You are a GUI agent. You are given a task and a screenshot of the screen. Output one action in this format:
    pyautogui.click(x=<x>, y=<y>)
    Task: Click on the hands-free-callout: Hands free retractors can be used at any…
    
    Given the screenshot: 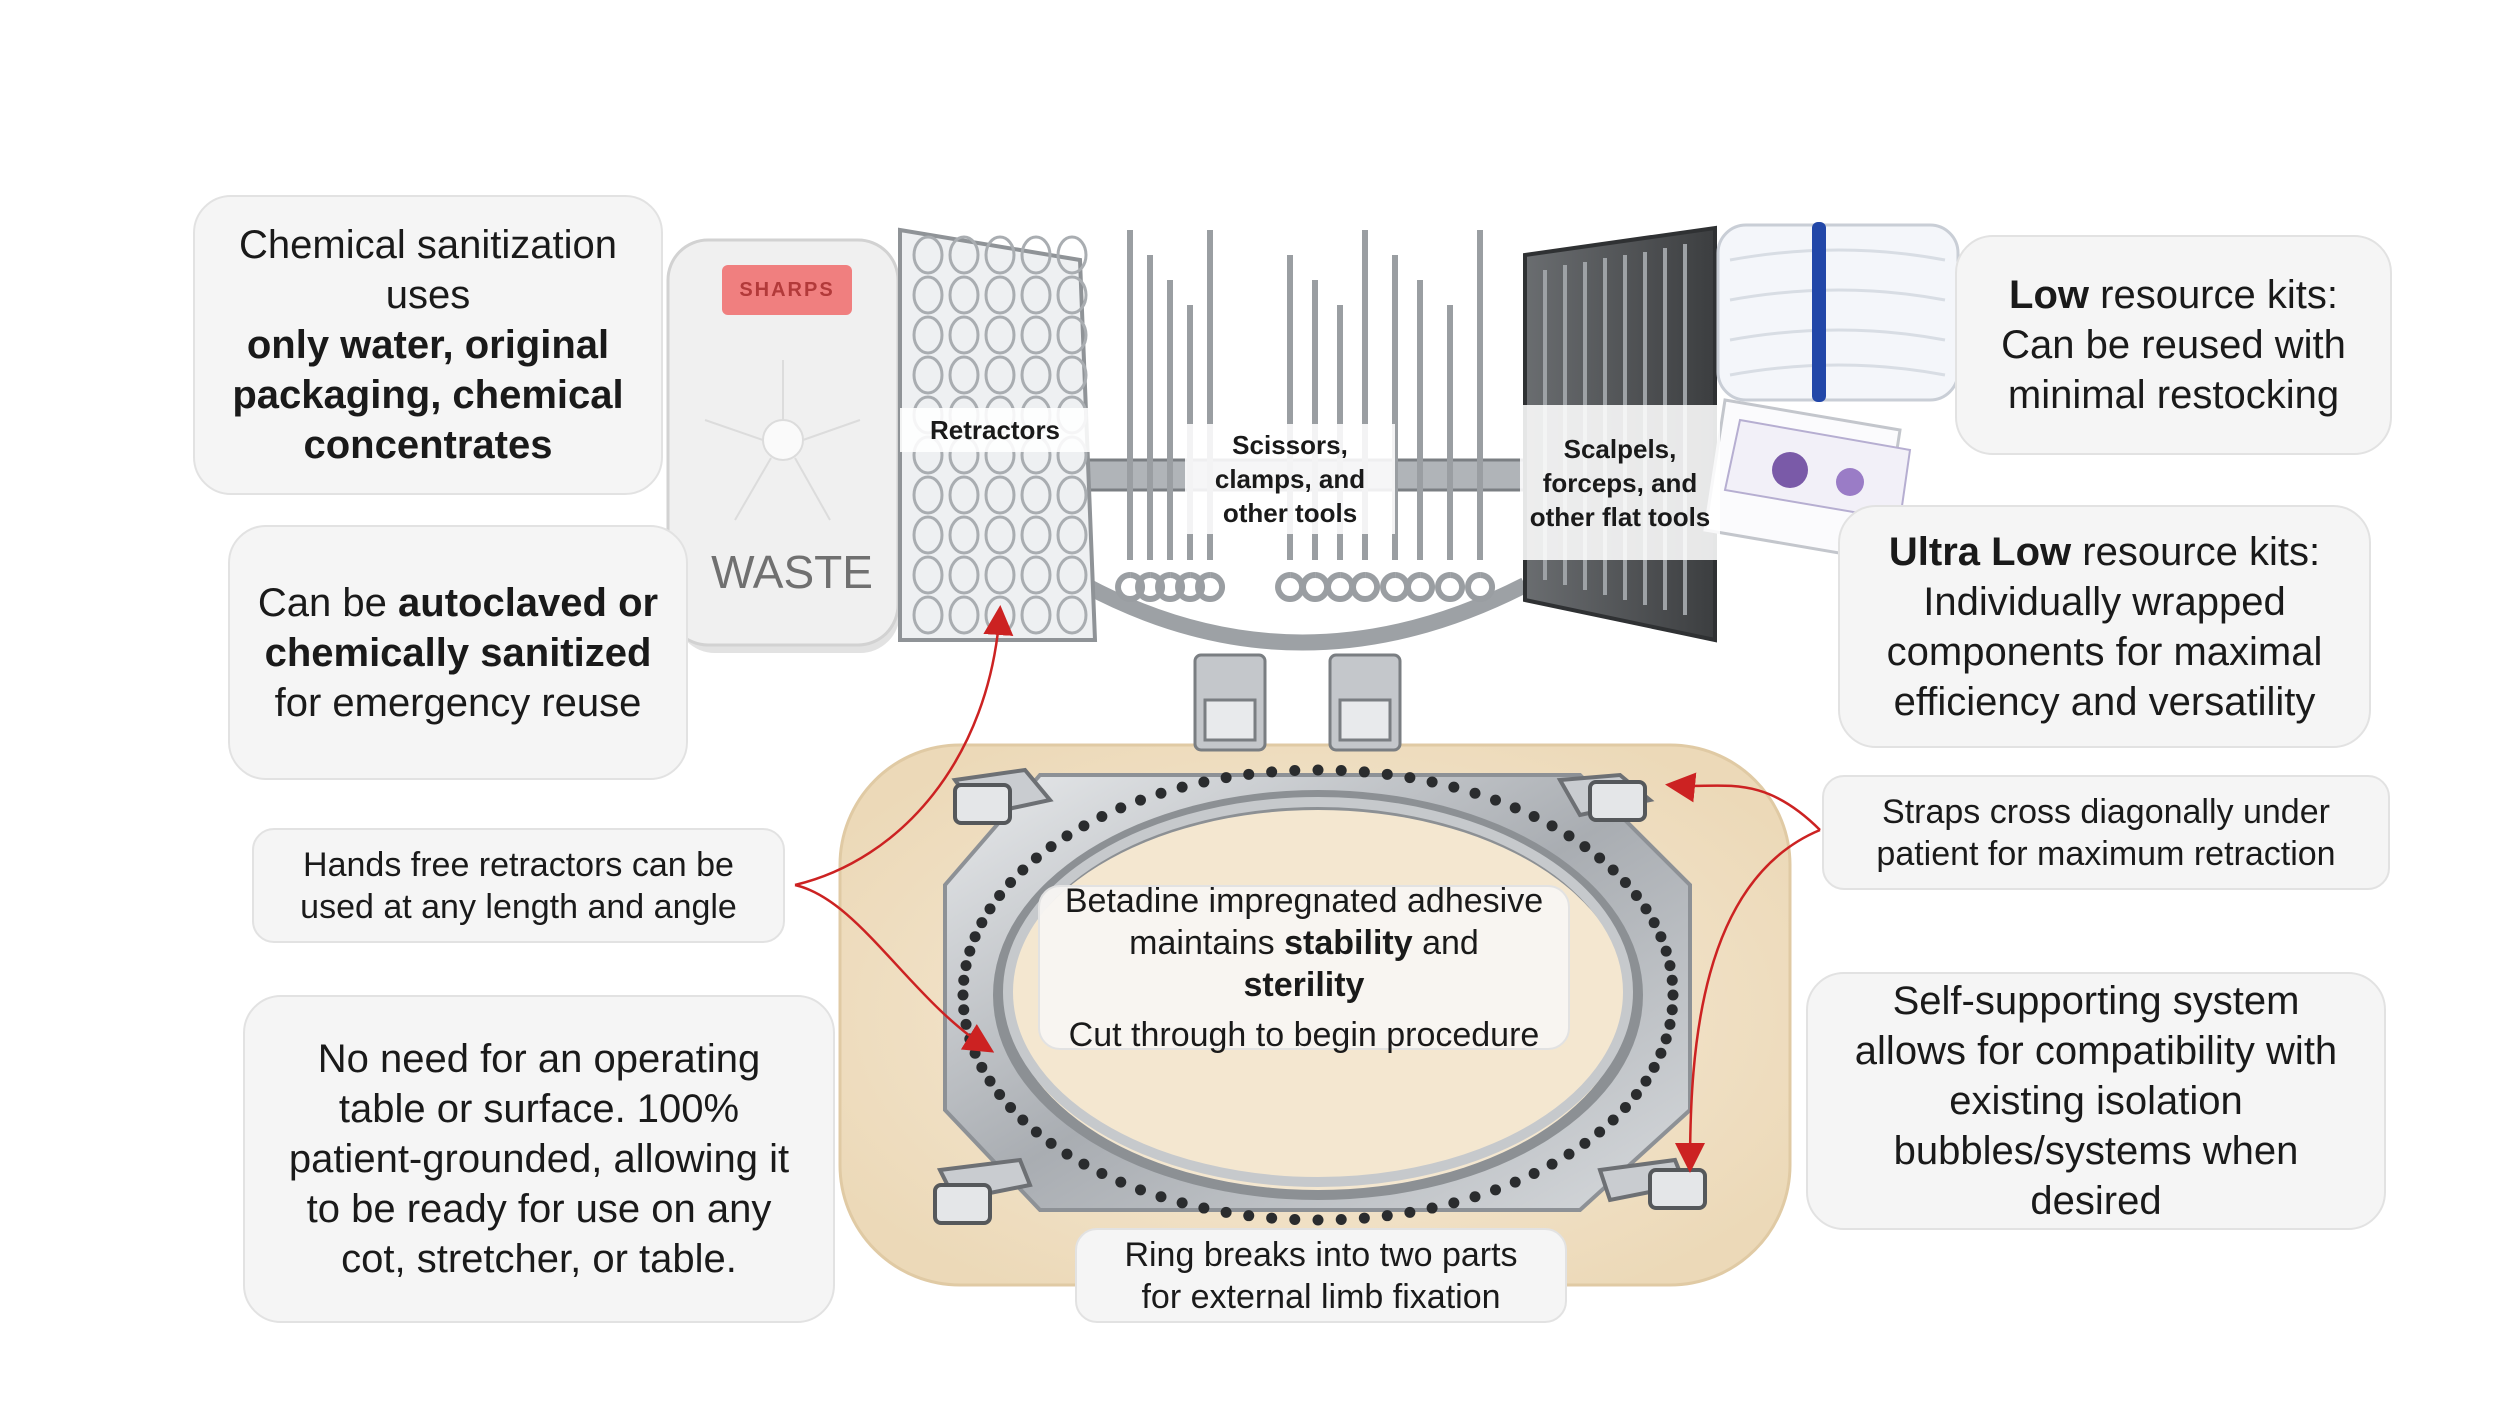 What is the action you would take?
    pyautogui.click(x=518, y=885)
    